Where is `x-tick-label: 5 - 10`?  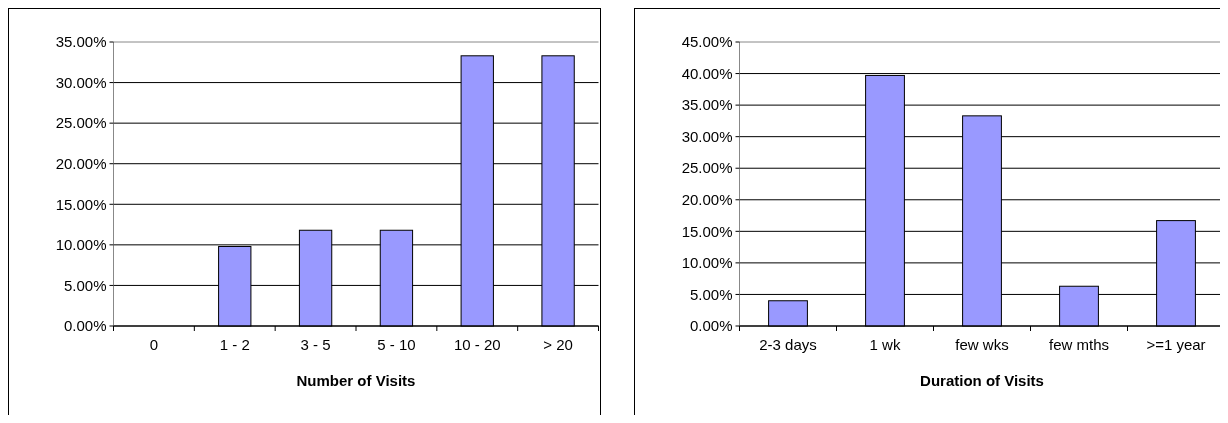
x-tick-label: 5 - 10 is located at coordinates (396, 344).